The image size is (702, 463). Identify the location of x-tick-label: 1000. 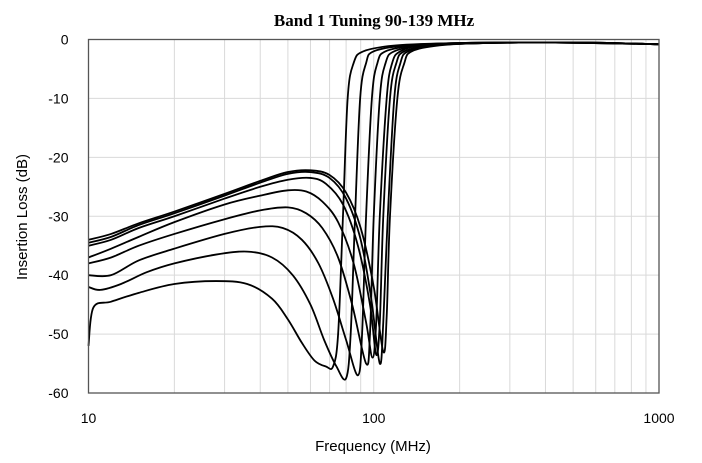
(658, 418).